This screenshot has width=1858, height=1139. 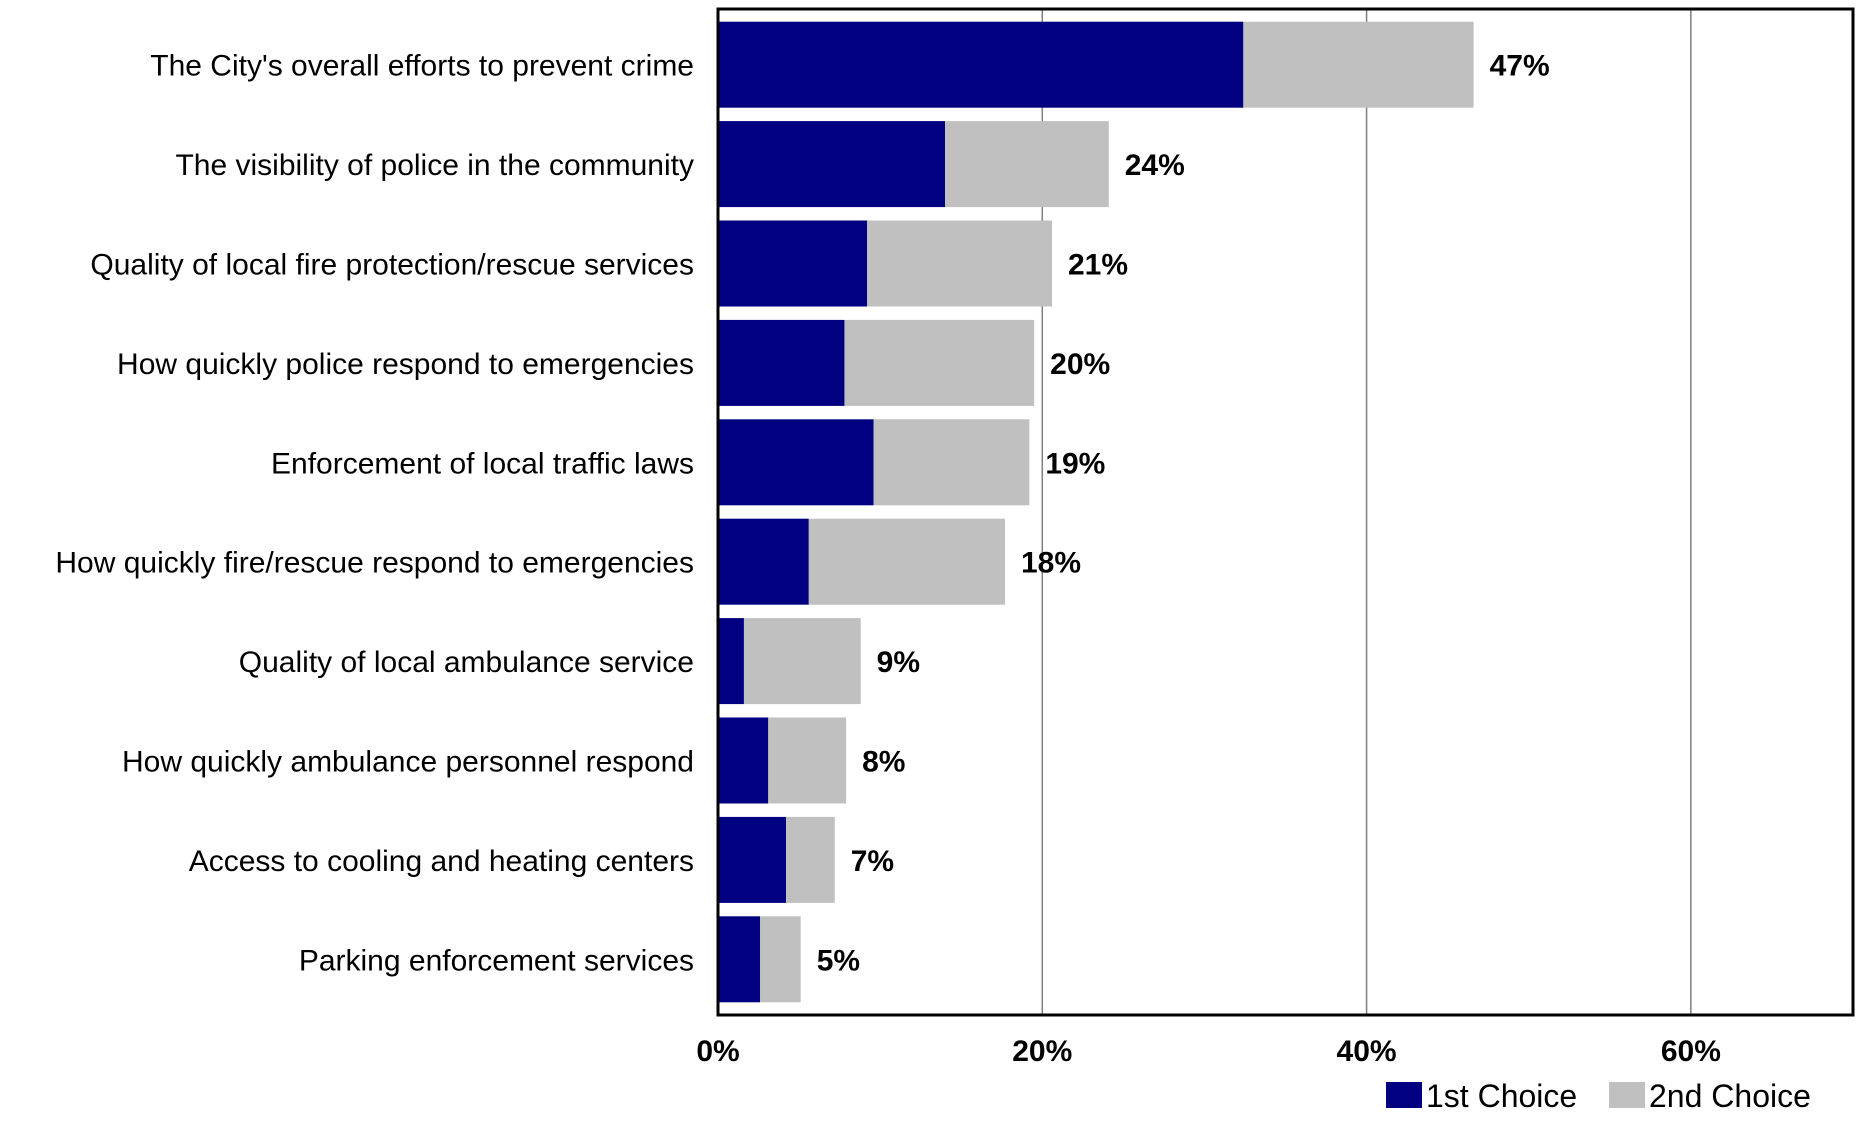 What do you see at coordinates (1691, 1051) in the screenshot?
I see `x-tick-label: 60%` at bounding box center [1691, 1051].